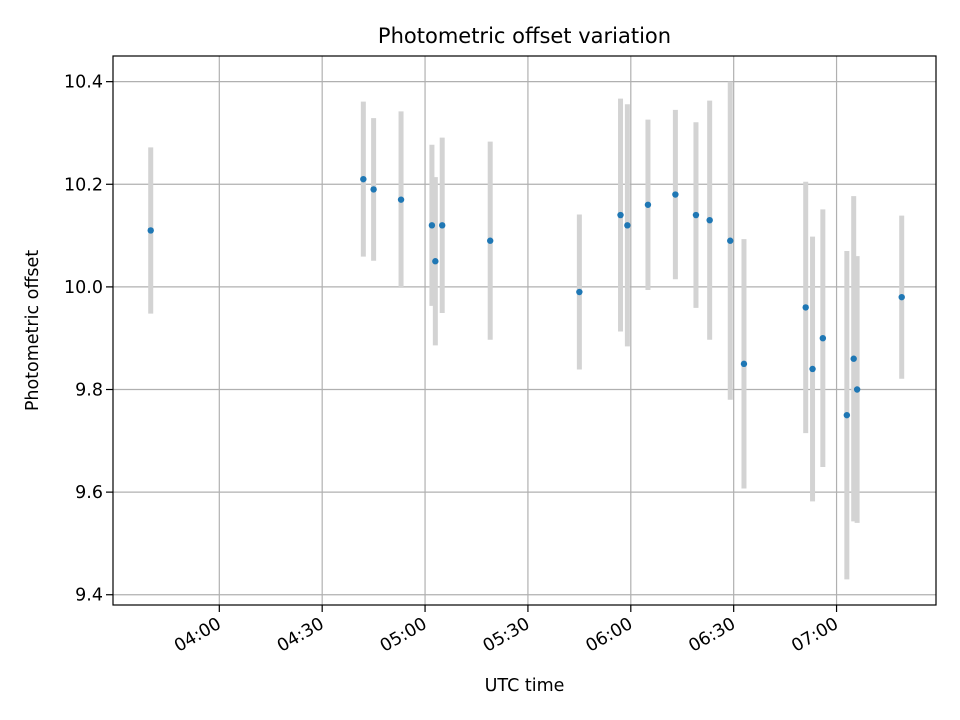 The image size is (960, 720). Describe the element at coordinates (83, 288) in the screenshot. I see `y-tick-label: 10.0` at that location.